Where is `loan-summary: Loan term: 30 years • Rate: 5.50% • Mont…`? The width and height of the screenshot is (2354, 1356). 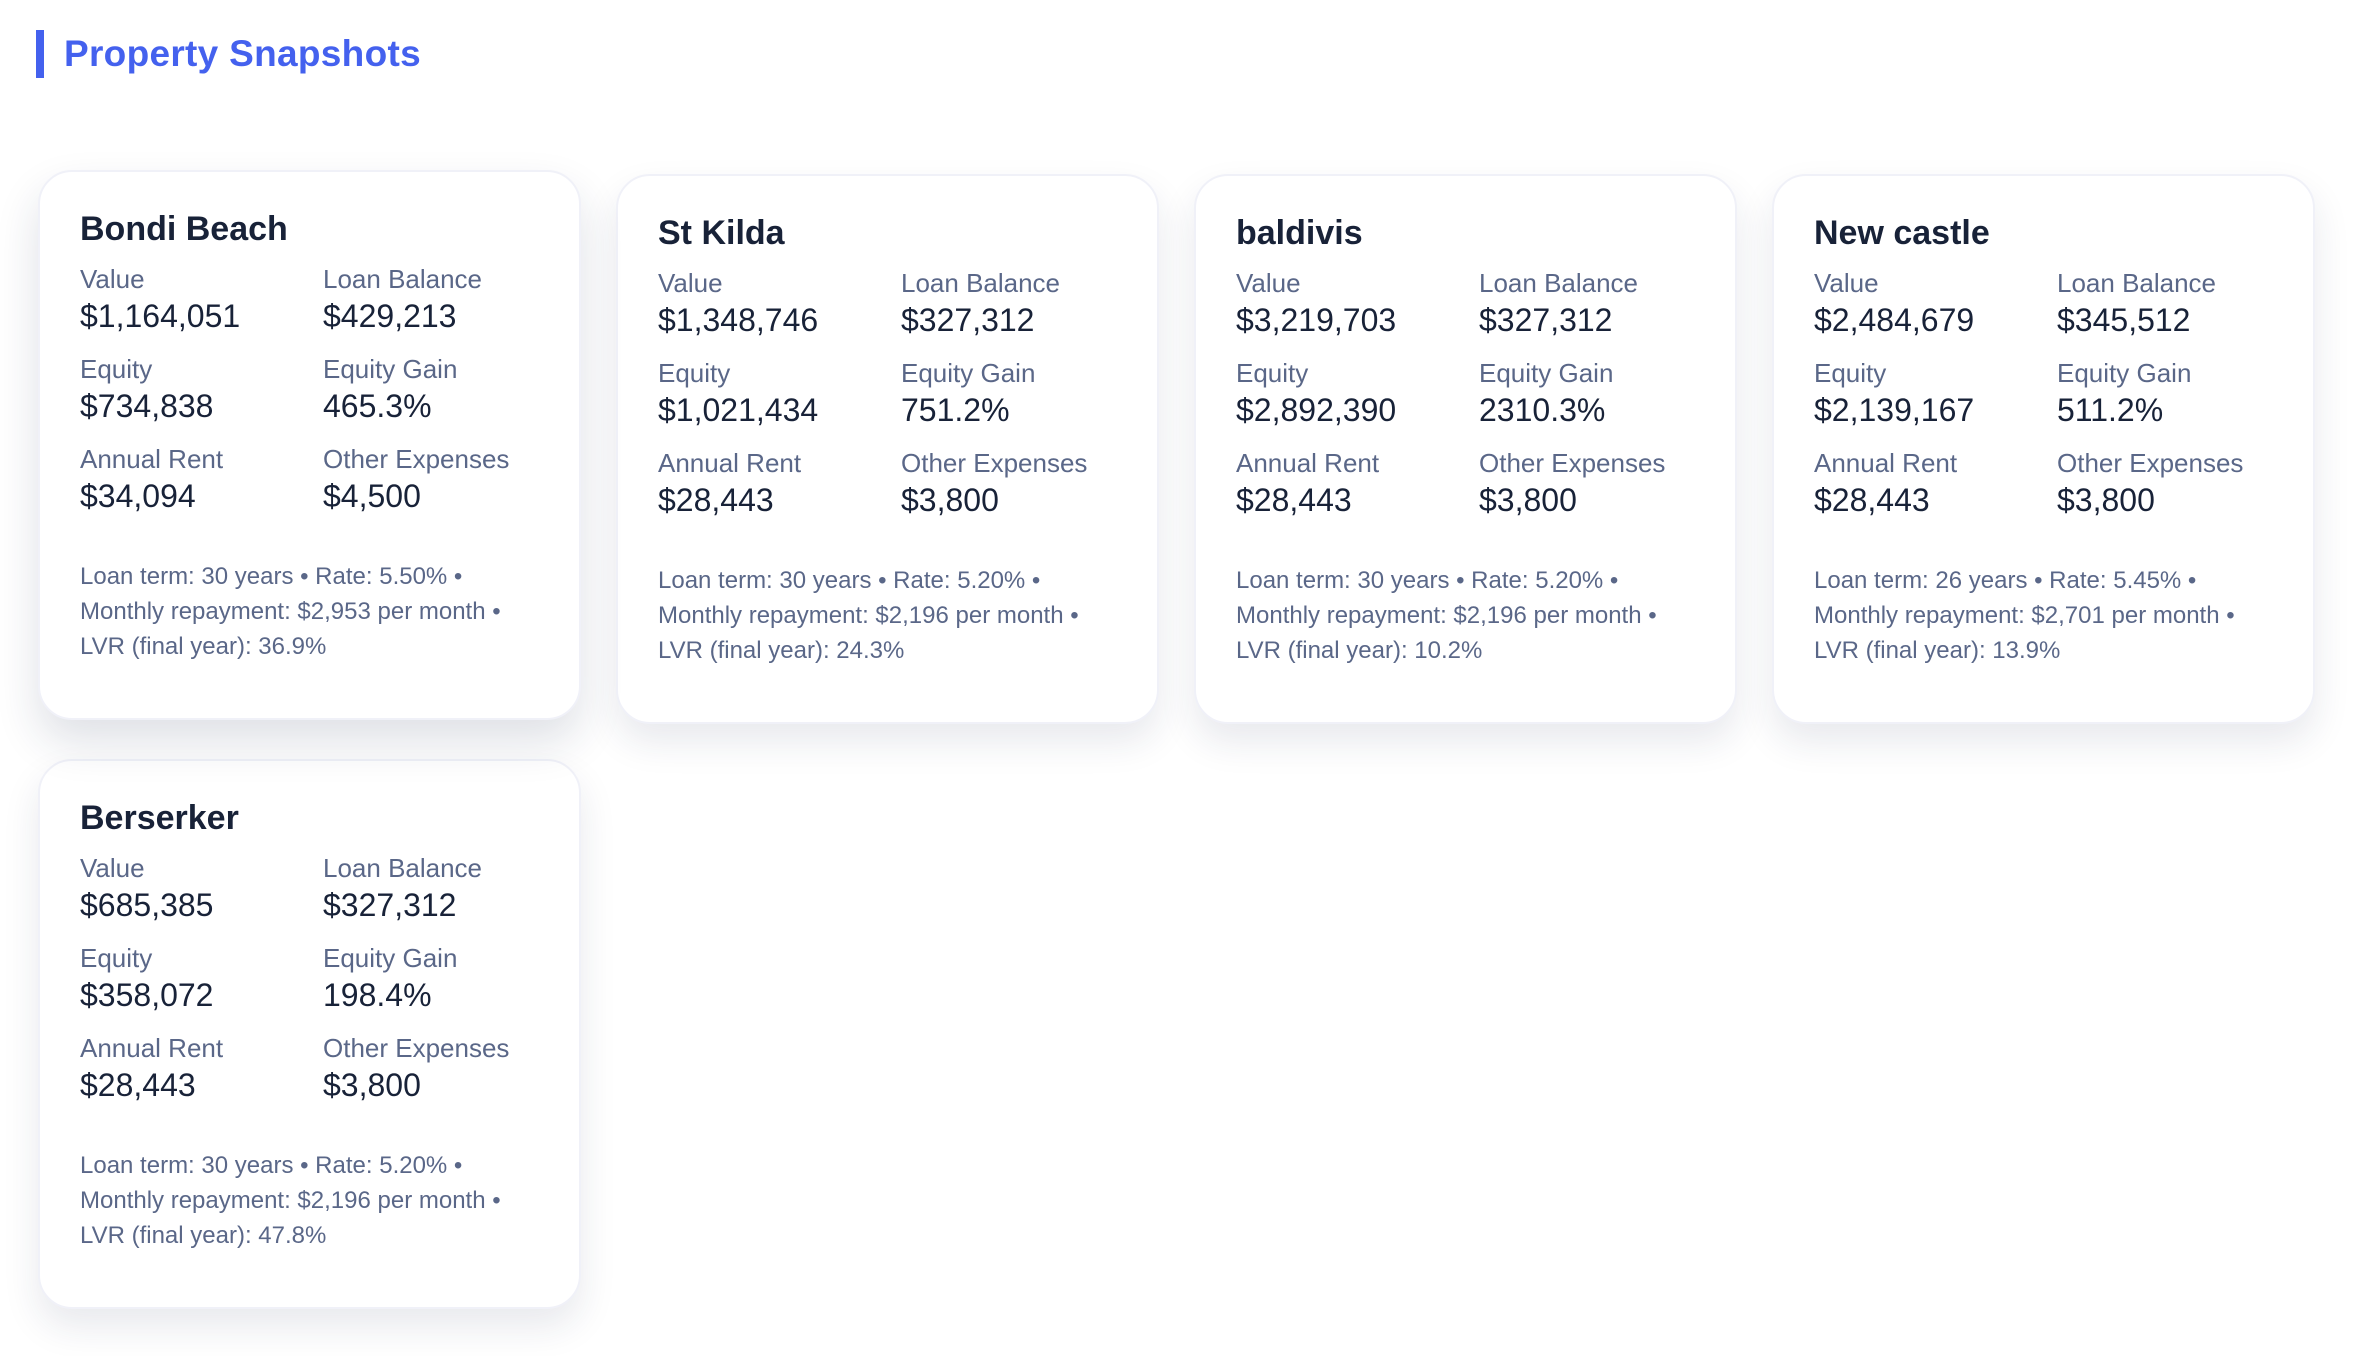
loan-summary: Loan term: 30 years • Rate: 5.50% • Mont… is located at coordinates (290, 611).